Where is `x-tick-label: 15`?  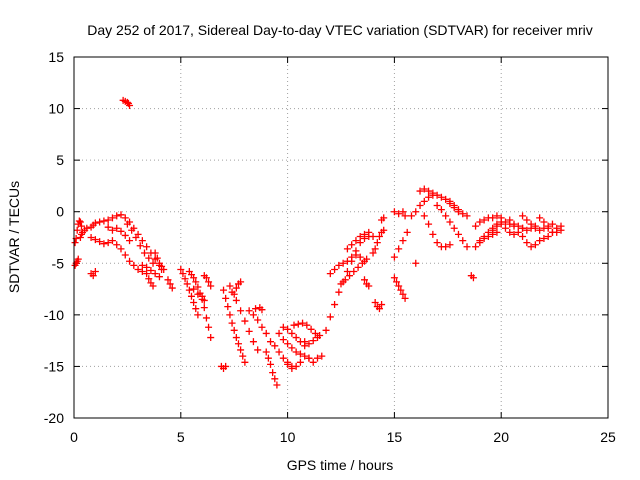
x-tick-label: 15 is located at coordinates (395, 437).